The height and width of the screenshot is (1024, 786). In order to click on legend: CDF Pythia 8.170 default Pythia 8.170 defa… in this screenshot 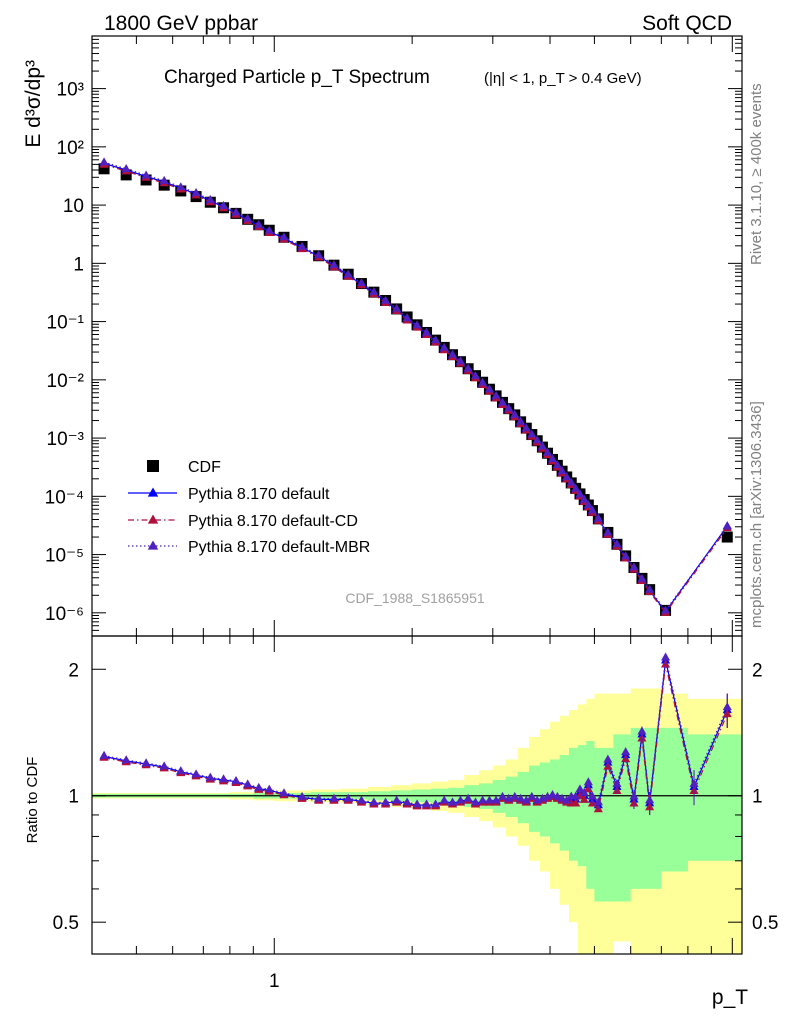, I will do `click(249, 507)`.